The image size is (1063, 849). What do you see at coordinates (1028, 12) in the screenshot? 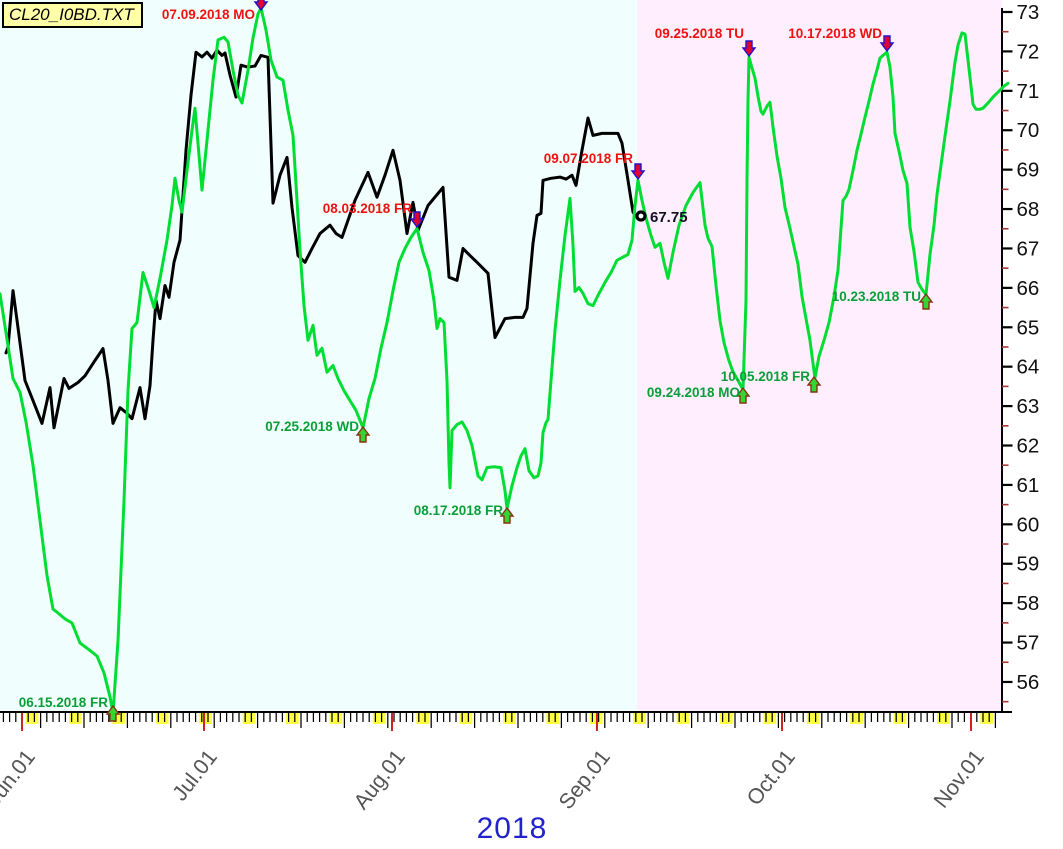
I see `y-tick-label: 73` at bounding box center [1028, 12].